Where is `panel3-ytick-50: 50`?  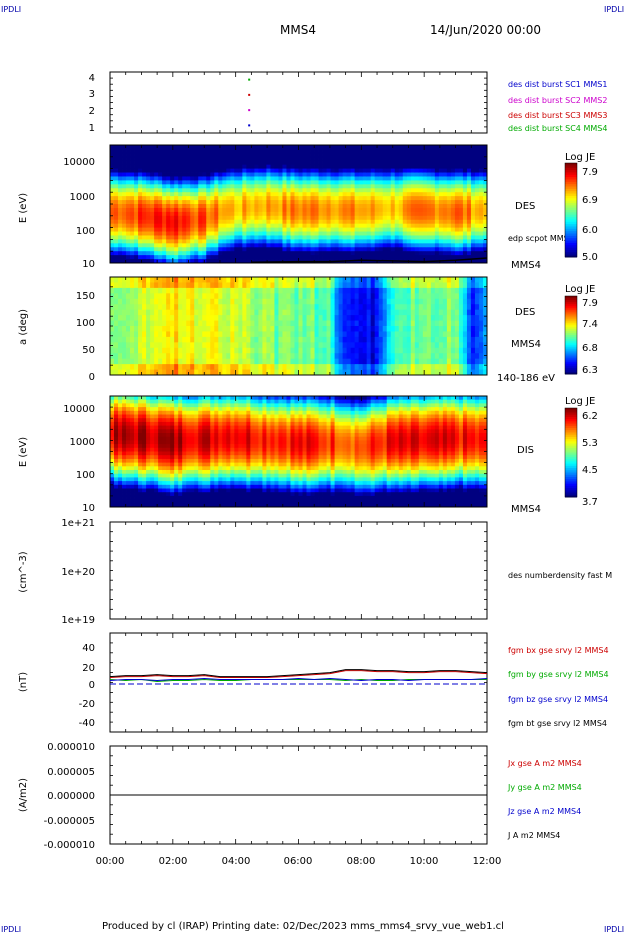 panel3-ytick-50: 50 is located at coordinates (88, 350).